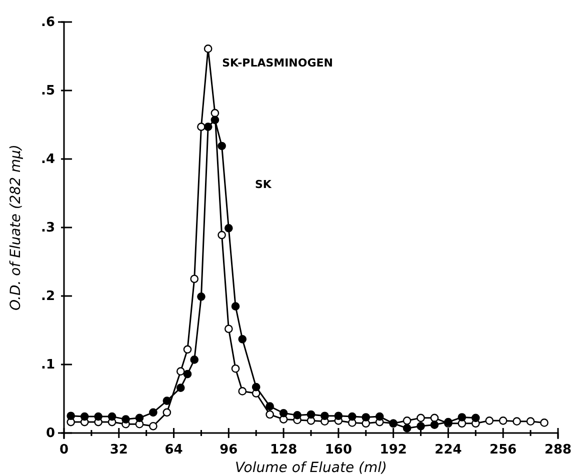 The width and height of the screenshot is (576, 475). What do you see at coordinates (16, 227) in the screenshot?
I see `y-axis-title: O.D. of Eluate (282 mμ)` at bounding box center [16, 227].